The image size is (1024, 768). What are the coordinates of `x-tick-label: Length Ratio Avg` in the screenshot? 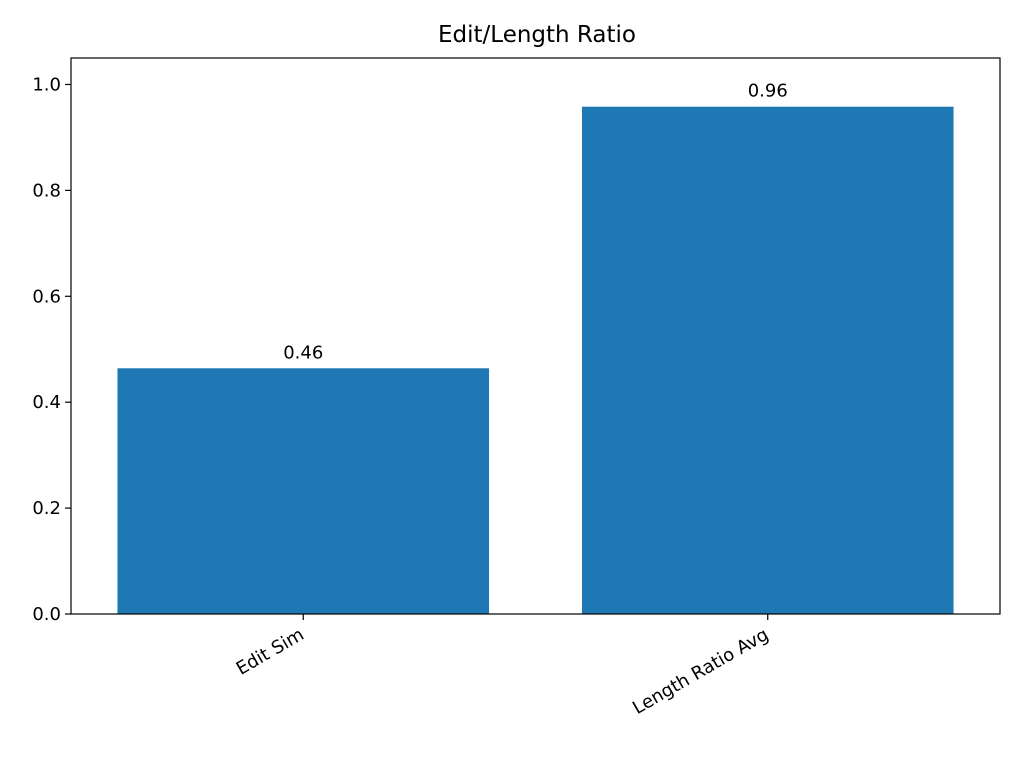 It's located at (700, 671).